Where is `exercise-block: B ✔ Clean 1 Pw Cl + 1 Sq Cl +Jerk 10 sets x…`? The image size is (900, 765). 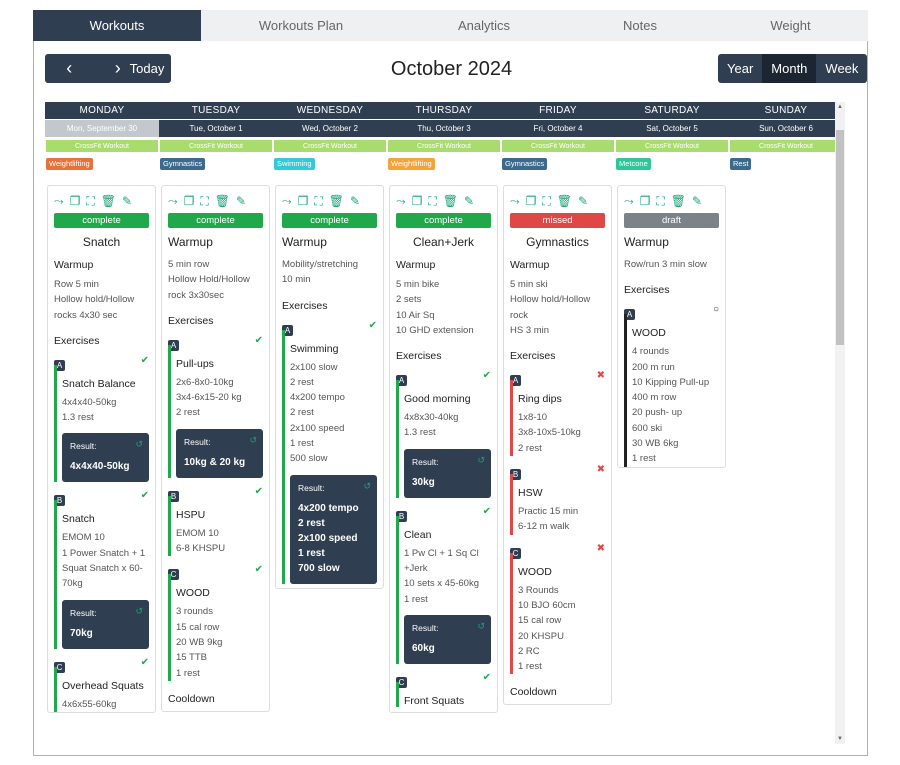 exercise-block: B ✔ Clean 1 Pw Cl + 1 Sq Cl +Jerk 10 sets x… is located at coordinates (443, 585).